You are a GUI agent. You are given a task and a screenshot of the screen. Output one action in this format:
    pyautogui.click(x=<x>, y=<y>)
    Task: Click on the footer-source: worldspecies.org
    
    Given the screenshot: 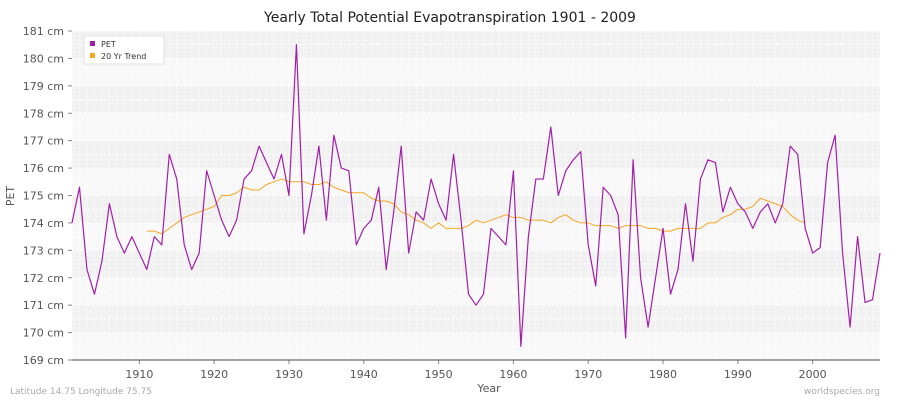 What is the action you would take?
    pyautogui.click(x=842, y=392)
    